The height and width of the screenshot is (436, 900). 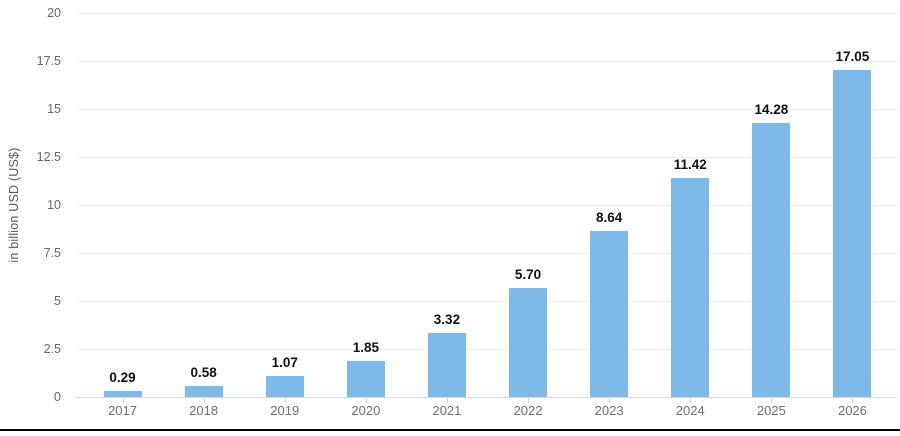 What do you see at coordinates (852, 56) in the screenshot?
I see `bar-value-label: 17.05` at bounding box center [852, 56].